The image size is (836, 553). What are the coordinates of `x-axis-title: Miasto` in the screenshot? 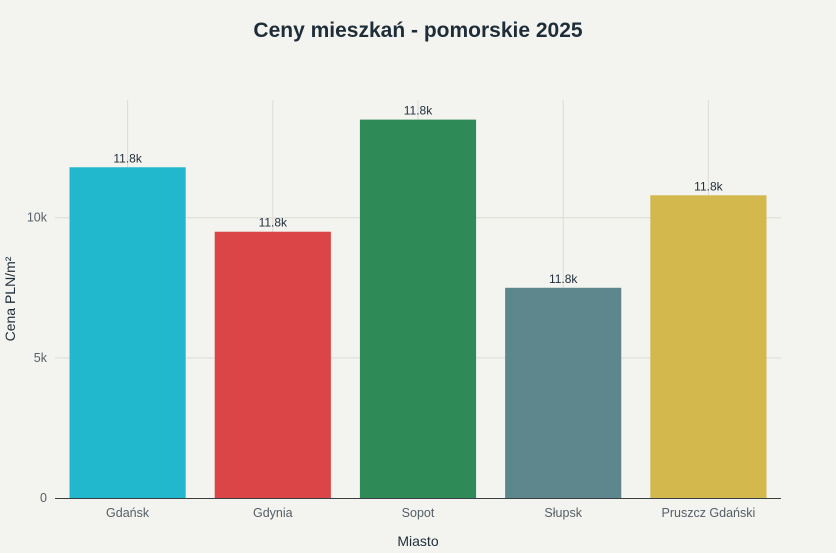 It's located at (417, 541).